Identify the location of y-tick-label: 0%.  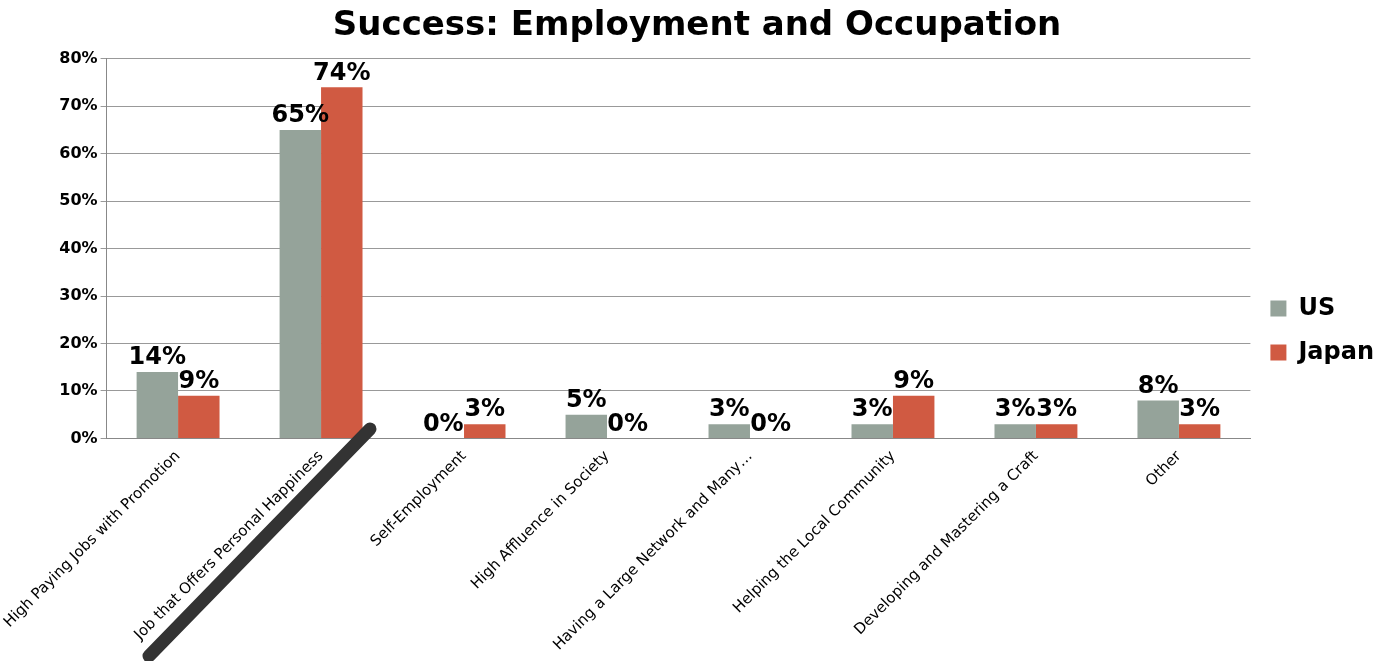
(84, 437).